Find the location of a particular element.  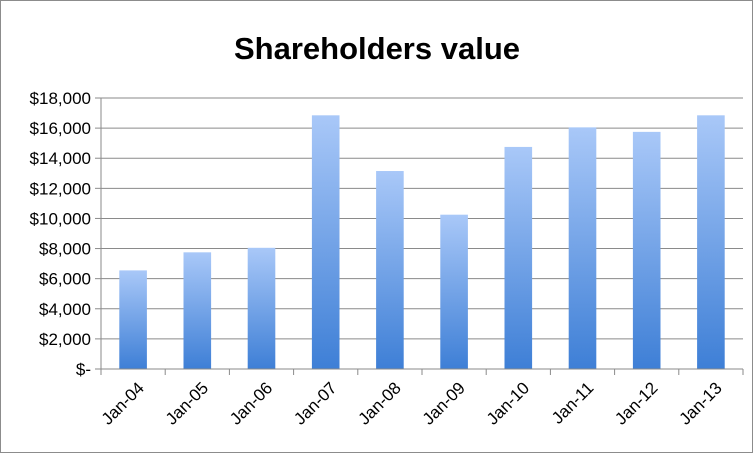

x-tick-label: Jan-06 is located at coordinates (251, 403).